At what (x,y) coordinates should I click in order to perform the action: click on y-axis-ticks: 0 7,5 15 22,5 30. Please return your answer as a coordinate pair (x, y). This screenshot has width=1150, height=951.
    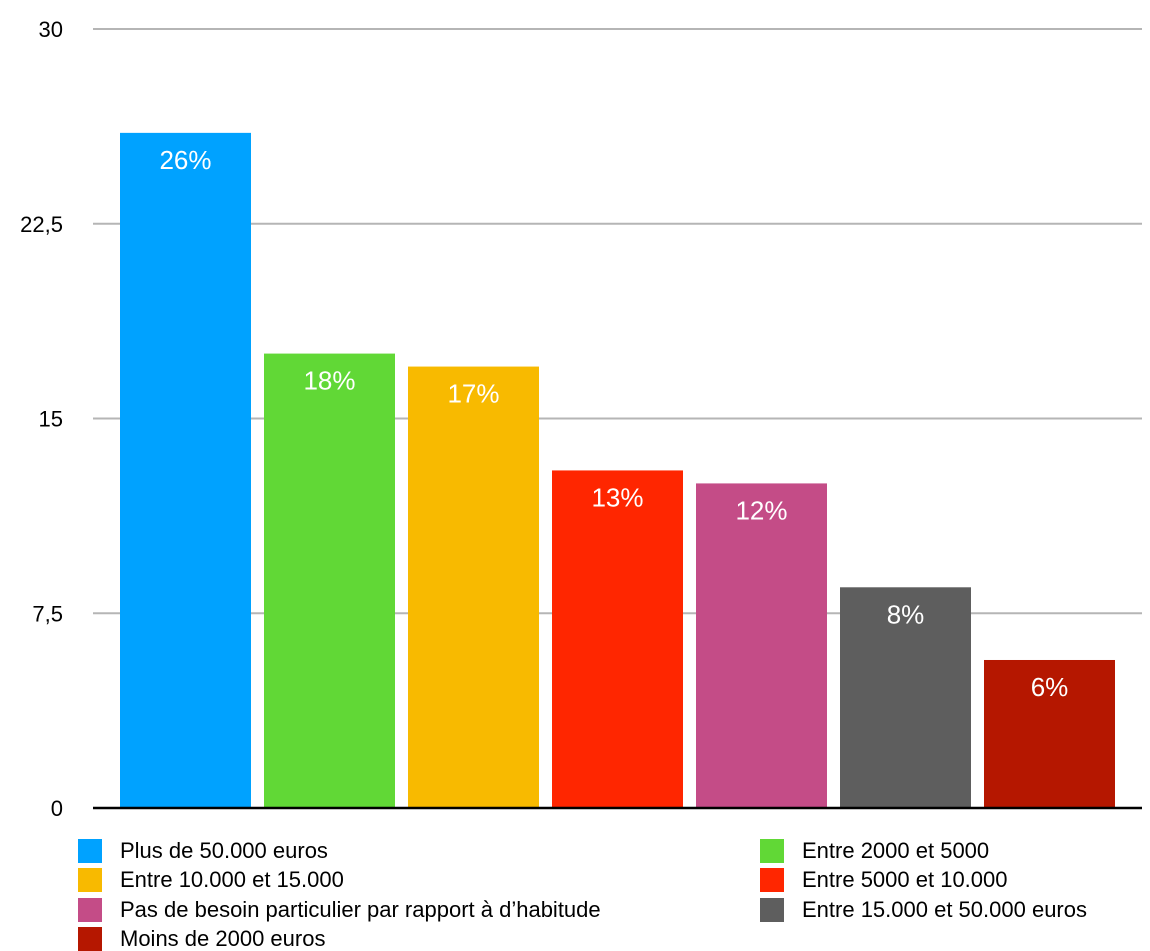
    Looking at the image, I should click on (41, 419).